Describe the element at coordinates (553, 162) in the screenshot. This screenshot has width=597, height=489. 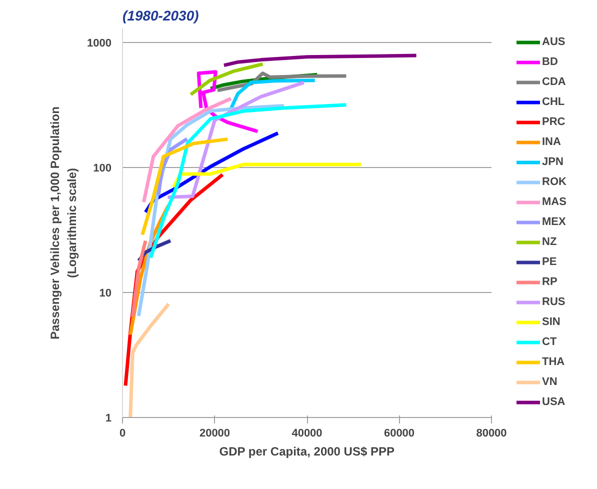
I see `legend-label: JPN` at that location.